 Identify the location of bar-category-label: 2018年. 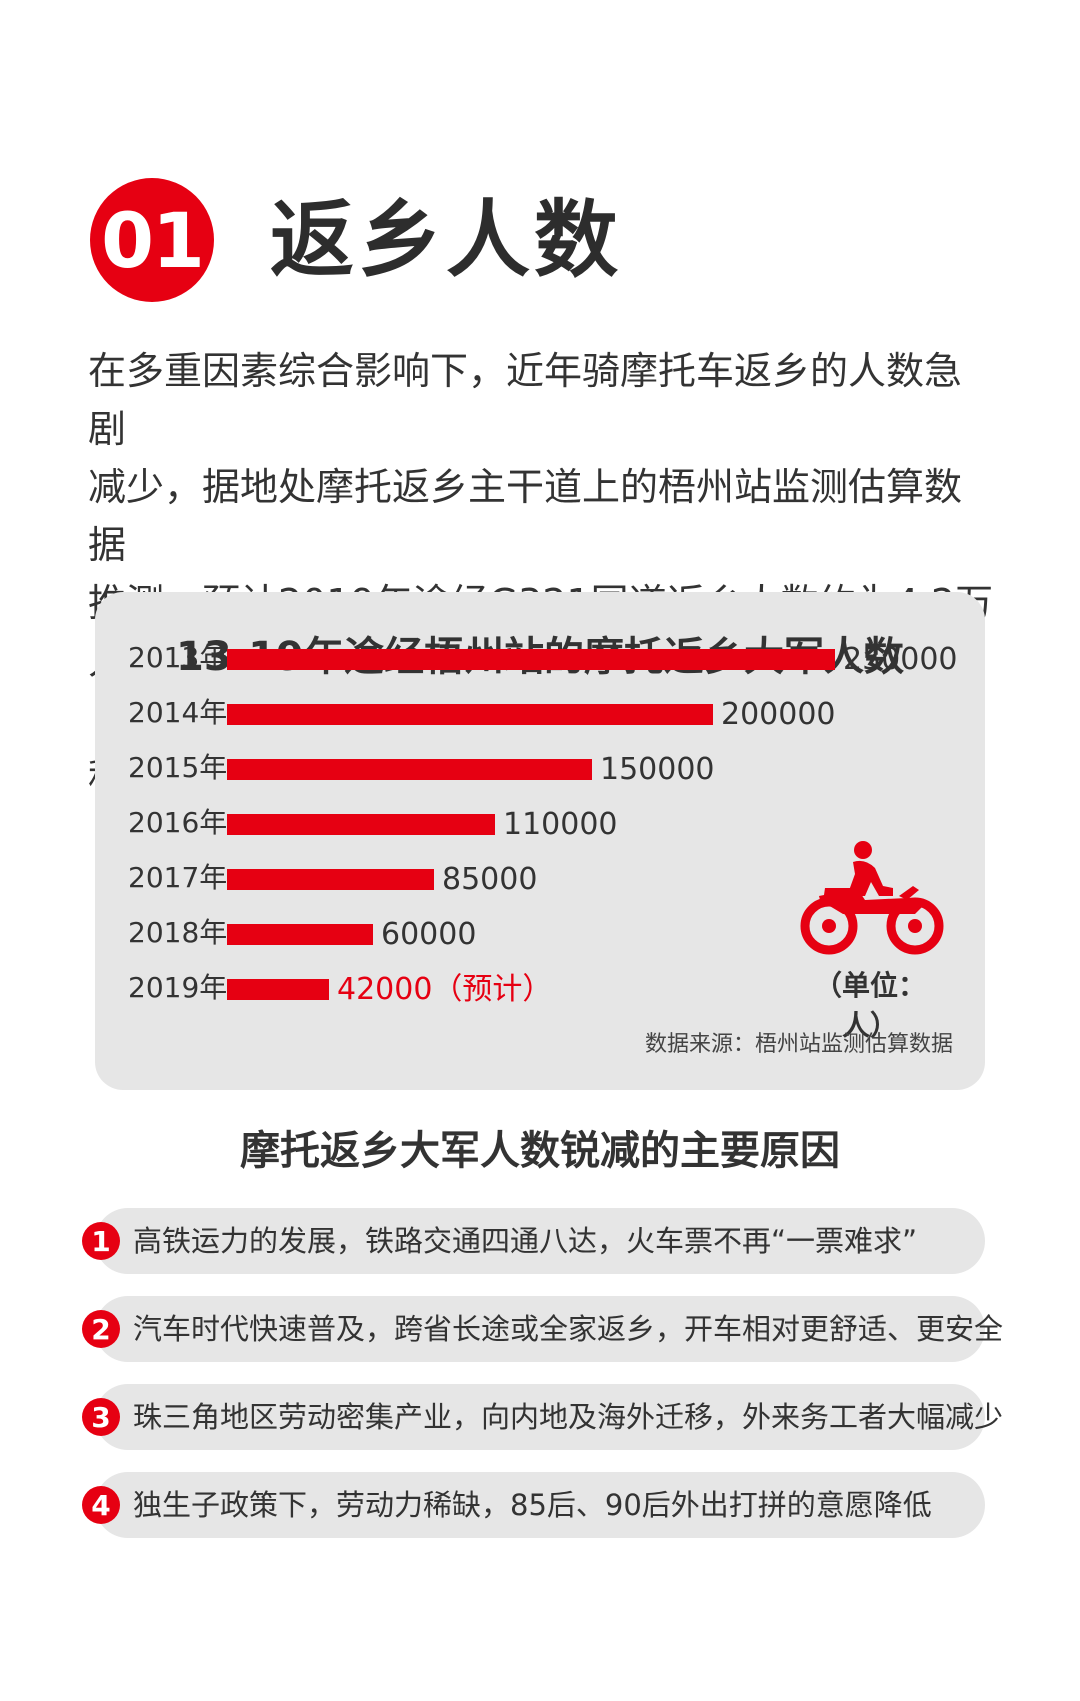
(178, 932).